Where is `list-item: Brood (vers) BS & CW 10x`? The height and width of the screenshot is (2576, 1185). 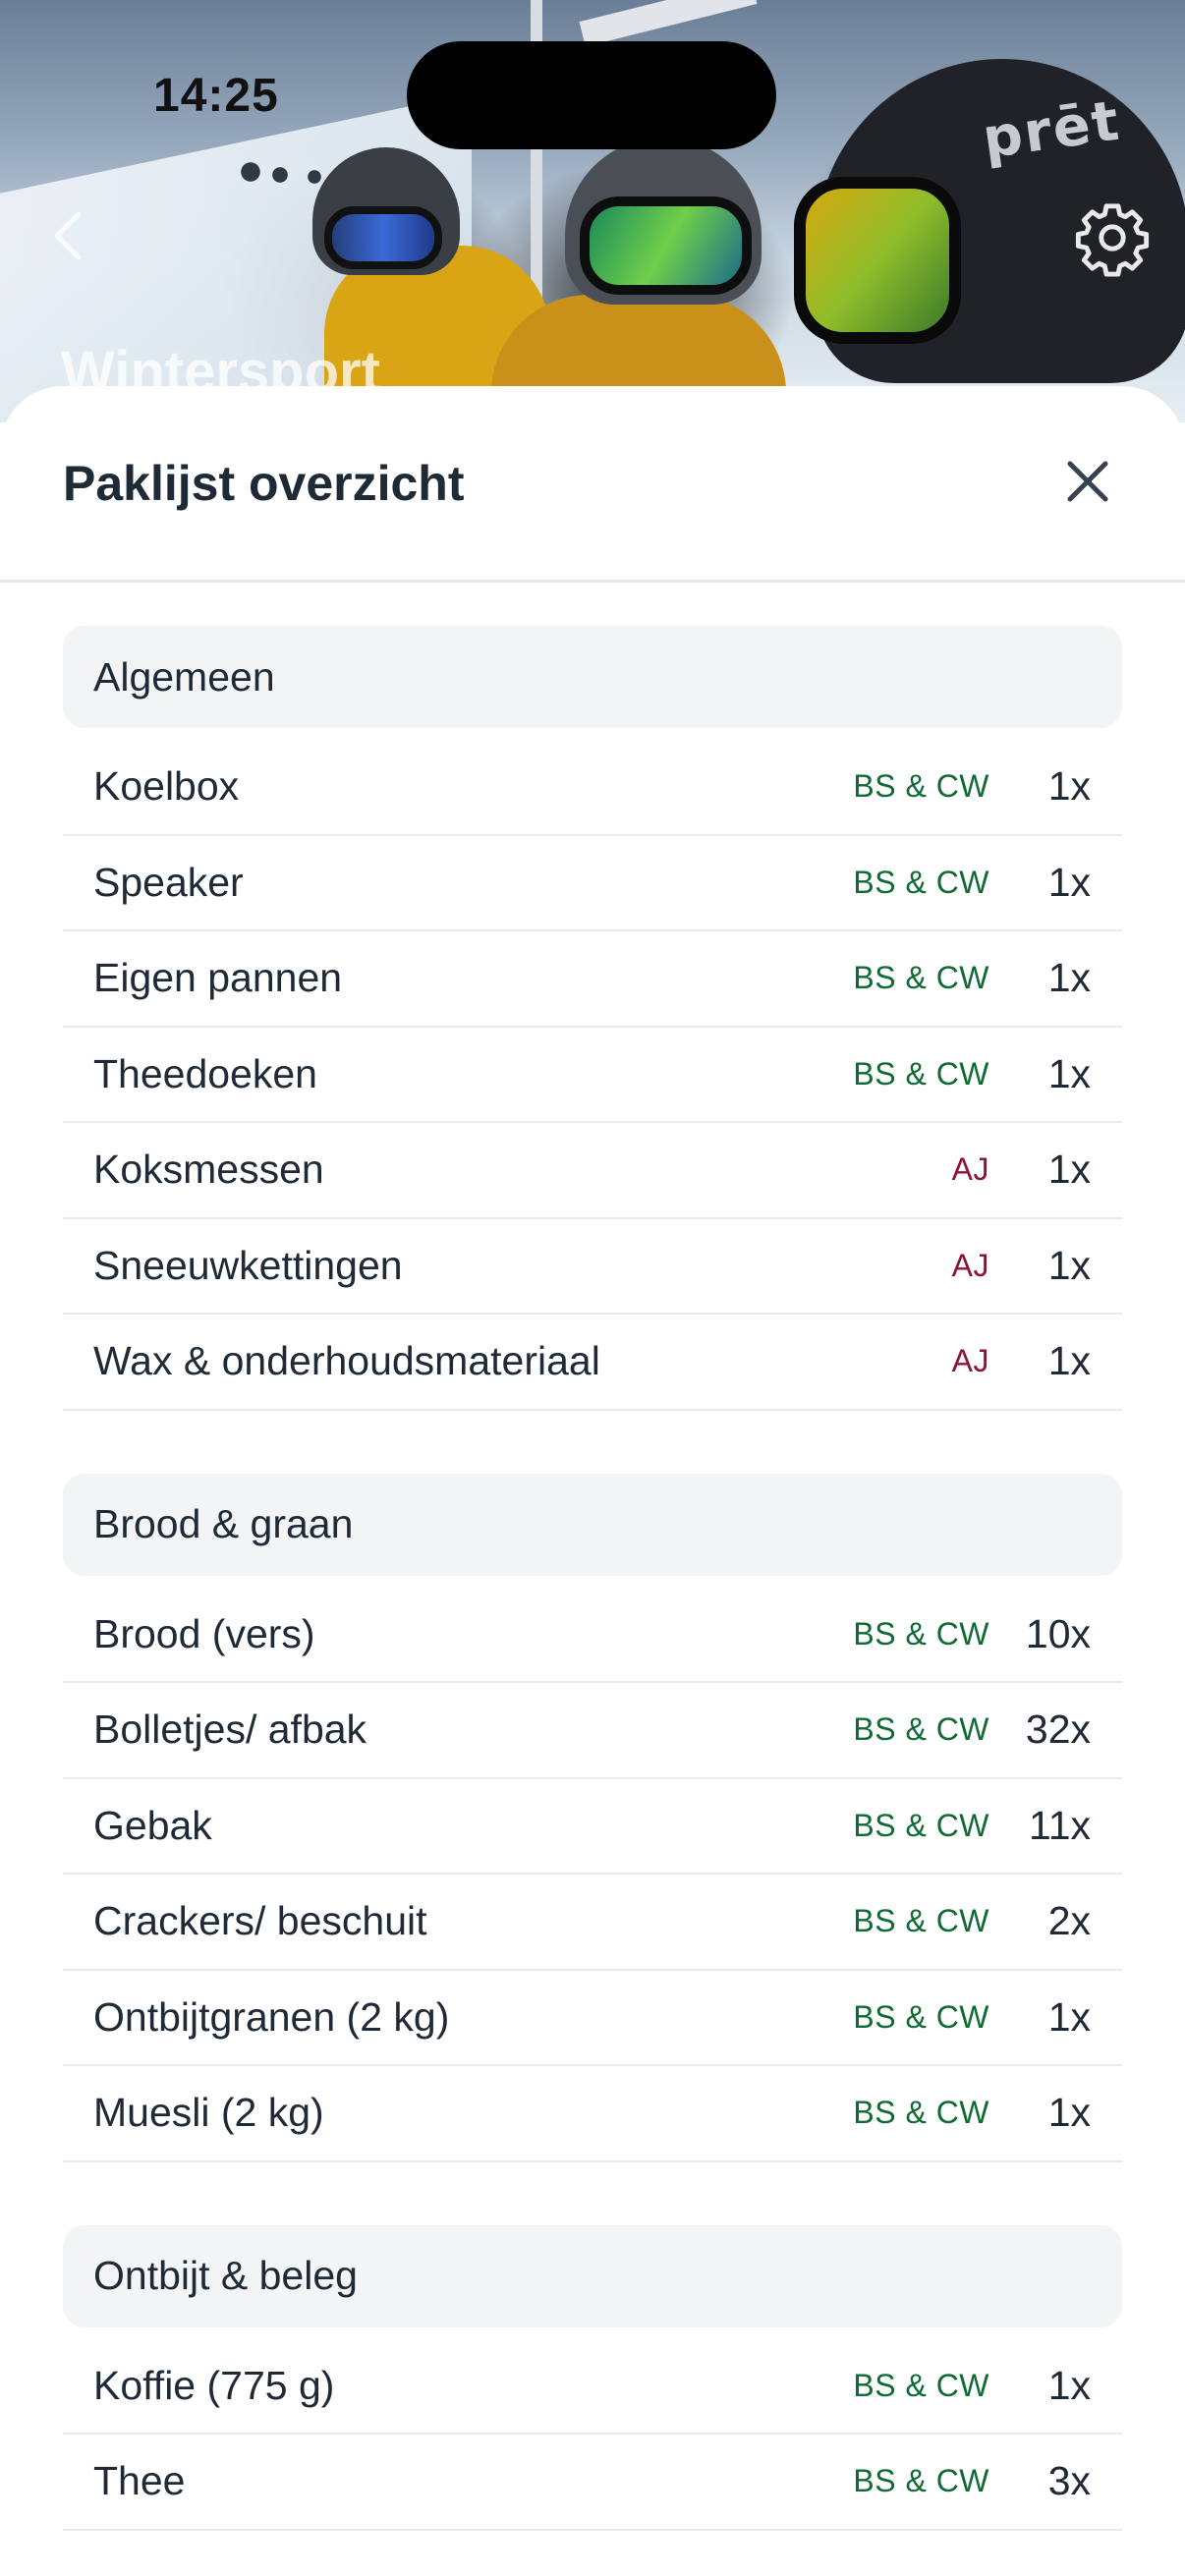
list-item: Brood (vers) BS & CW 10x is located at coordinates (592, 1635).